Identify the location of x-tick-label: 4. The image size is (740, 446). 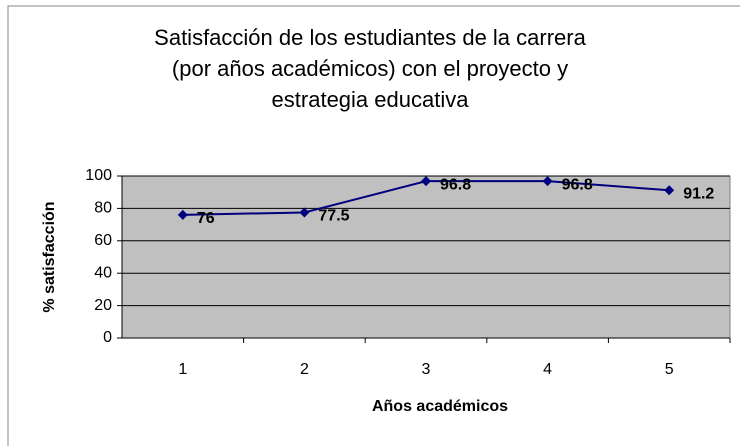
(547, 369).